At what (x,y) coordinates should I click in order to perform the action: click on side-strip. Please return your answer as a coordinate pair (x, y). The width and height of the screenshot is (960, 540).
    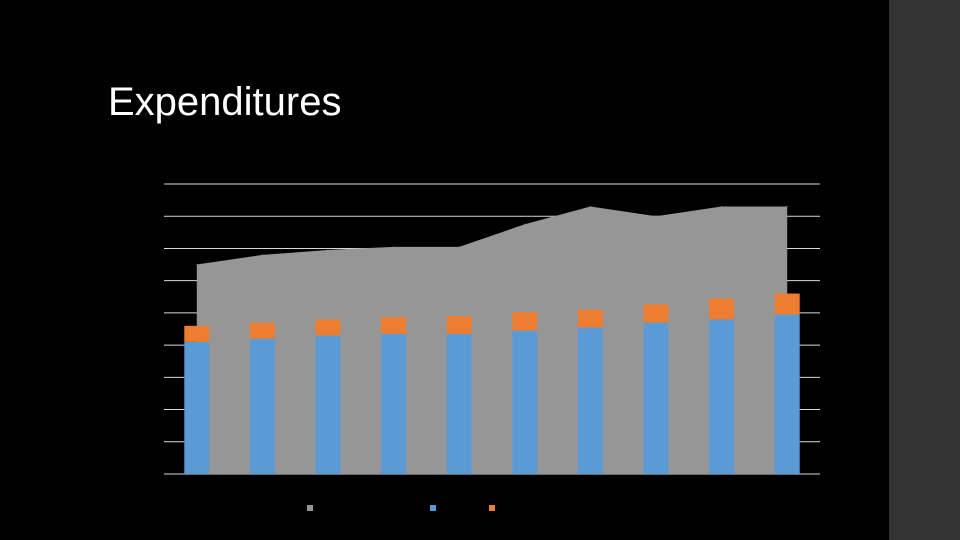
    Looking at the image, I should click on (924, 270).